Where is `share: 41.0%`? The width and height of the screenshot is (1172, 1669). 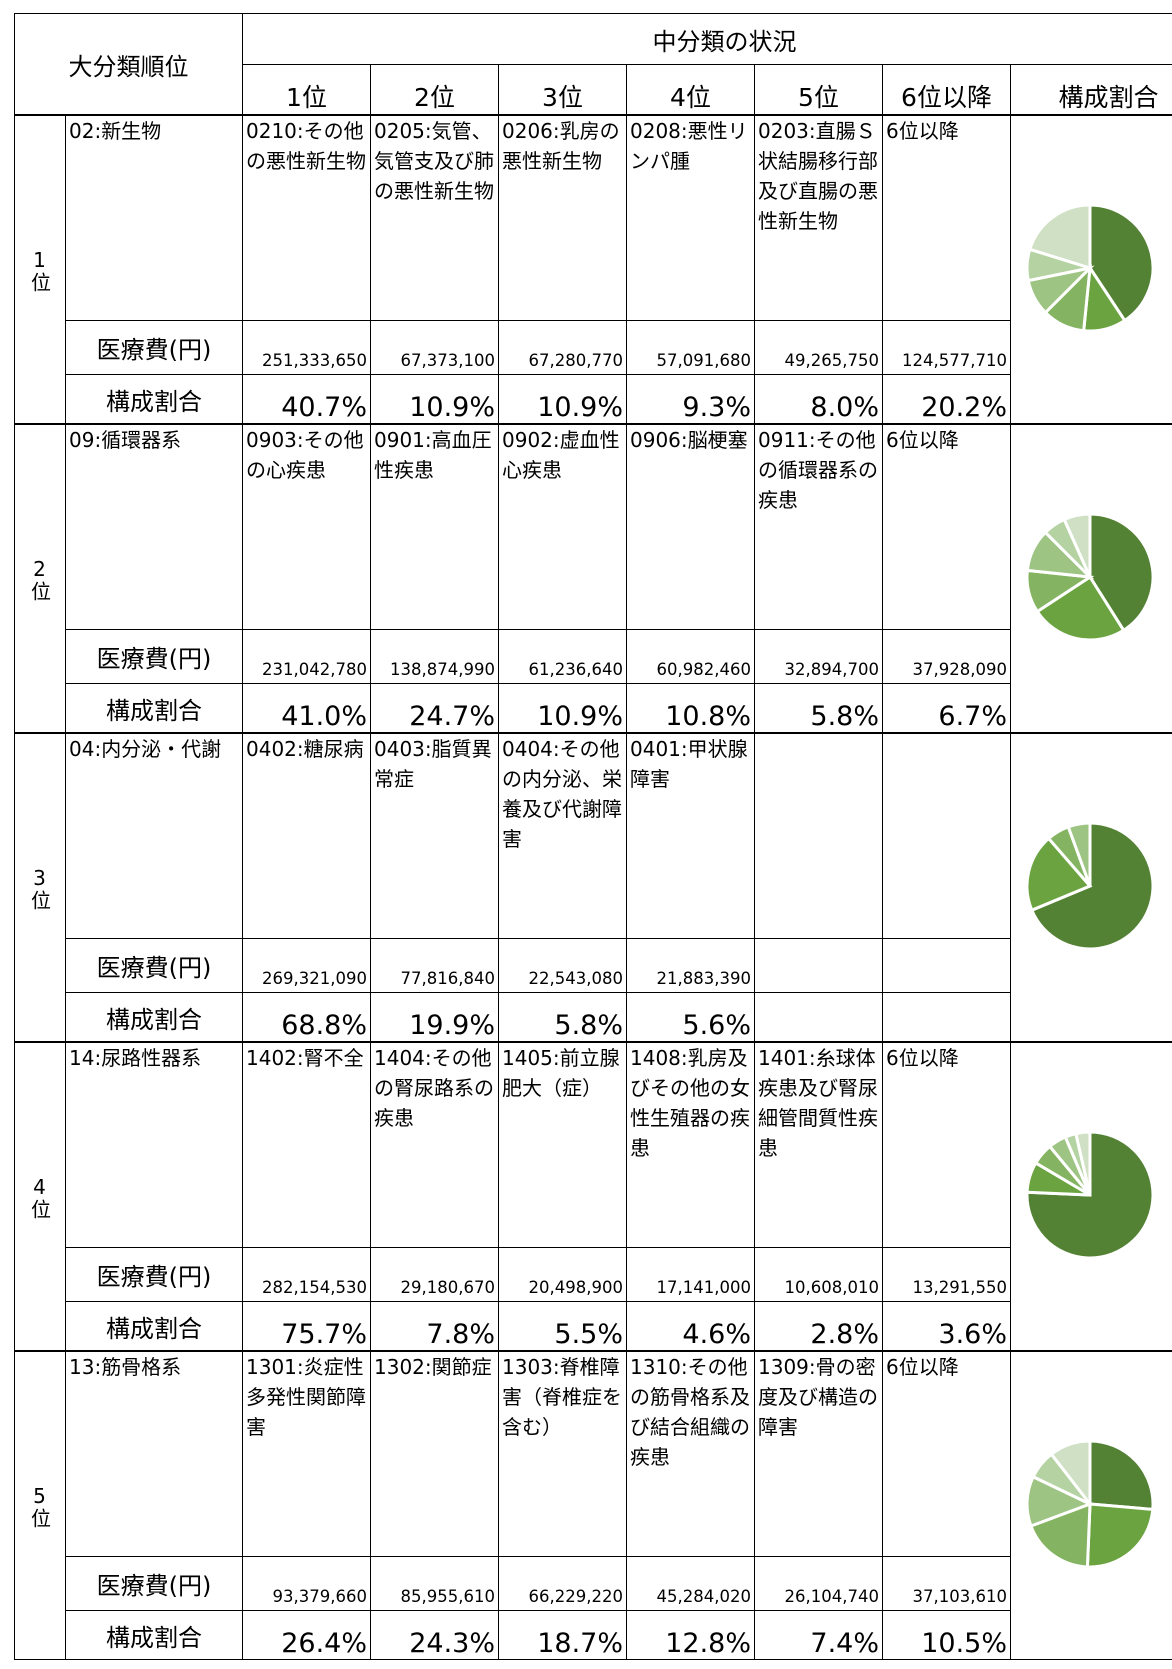 share: 41.0% is located at coordinates (306, 708).